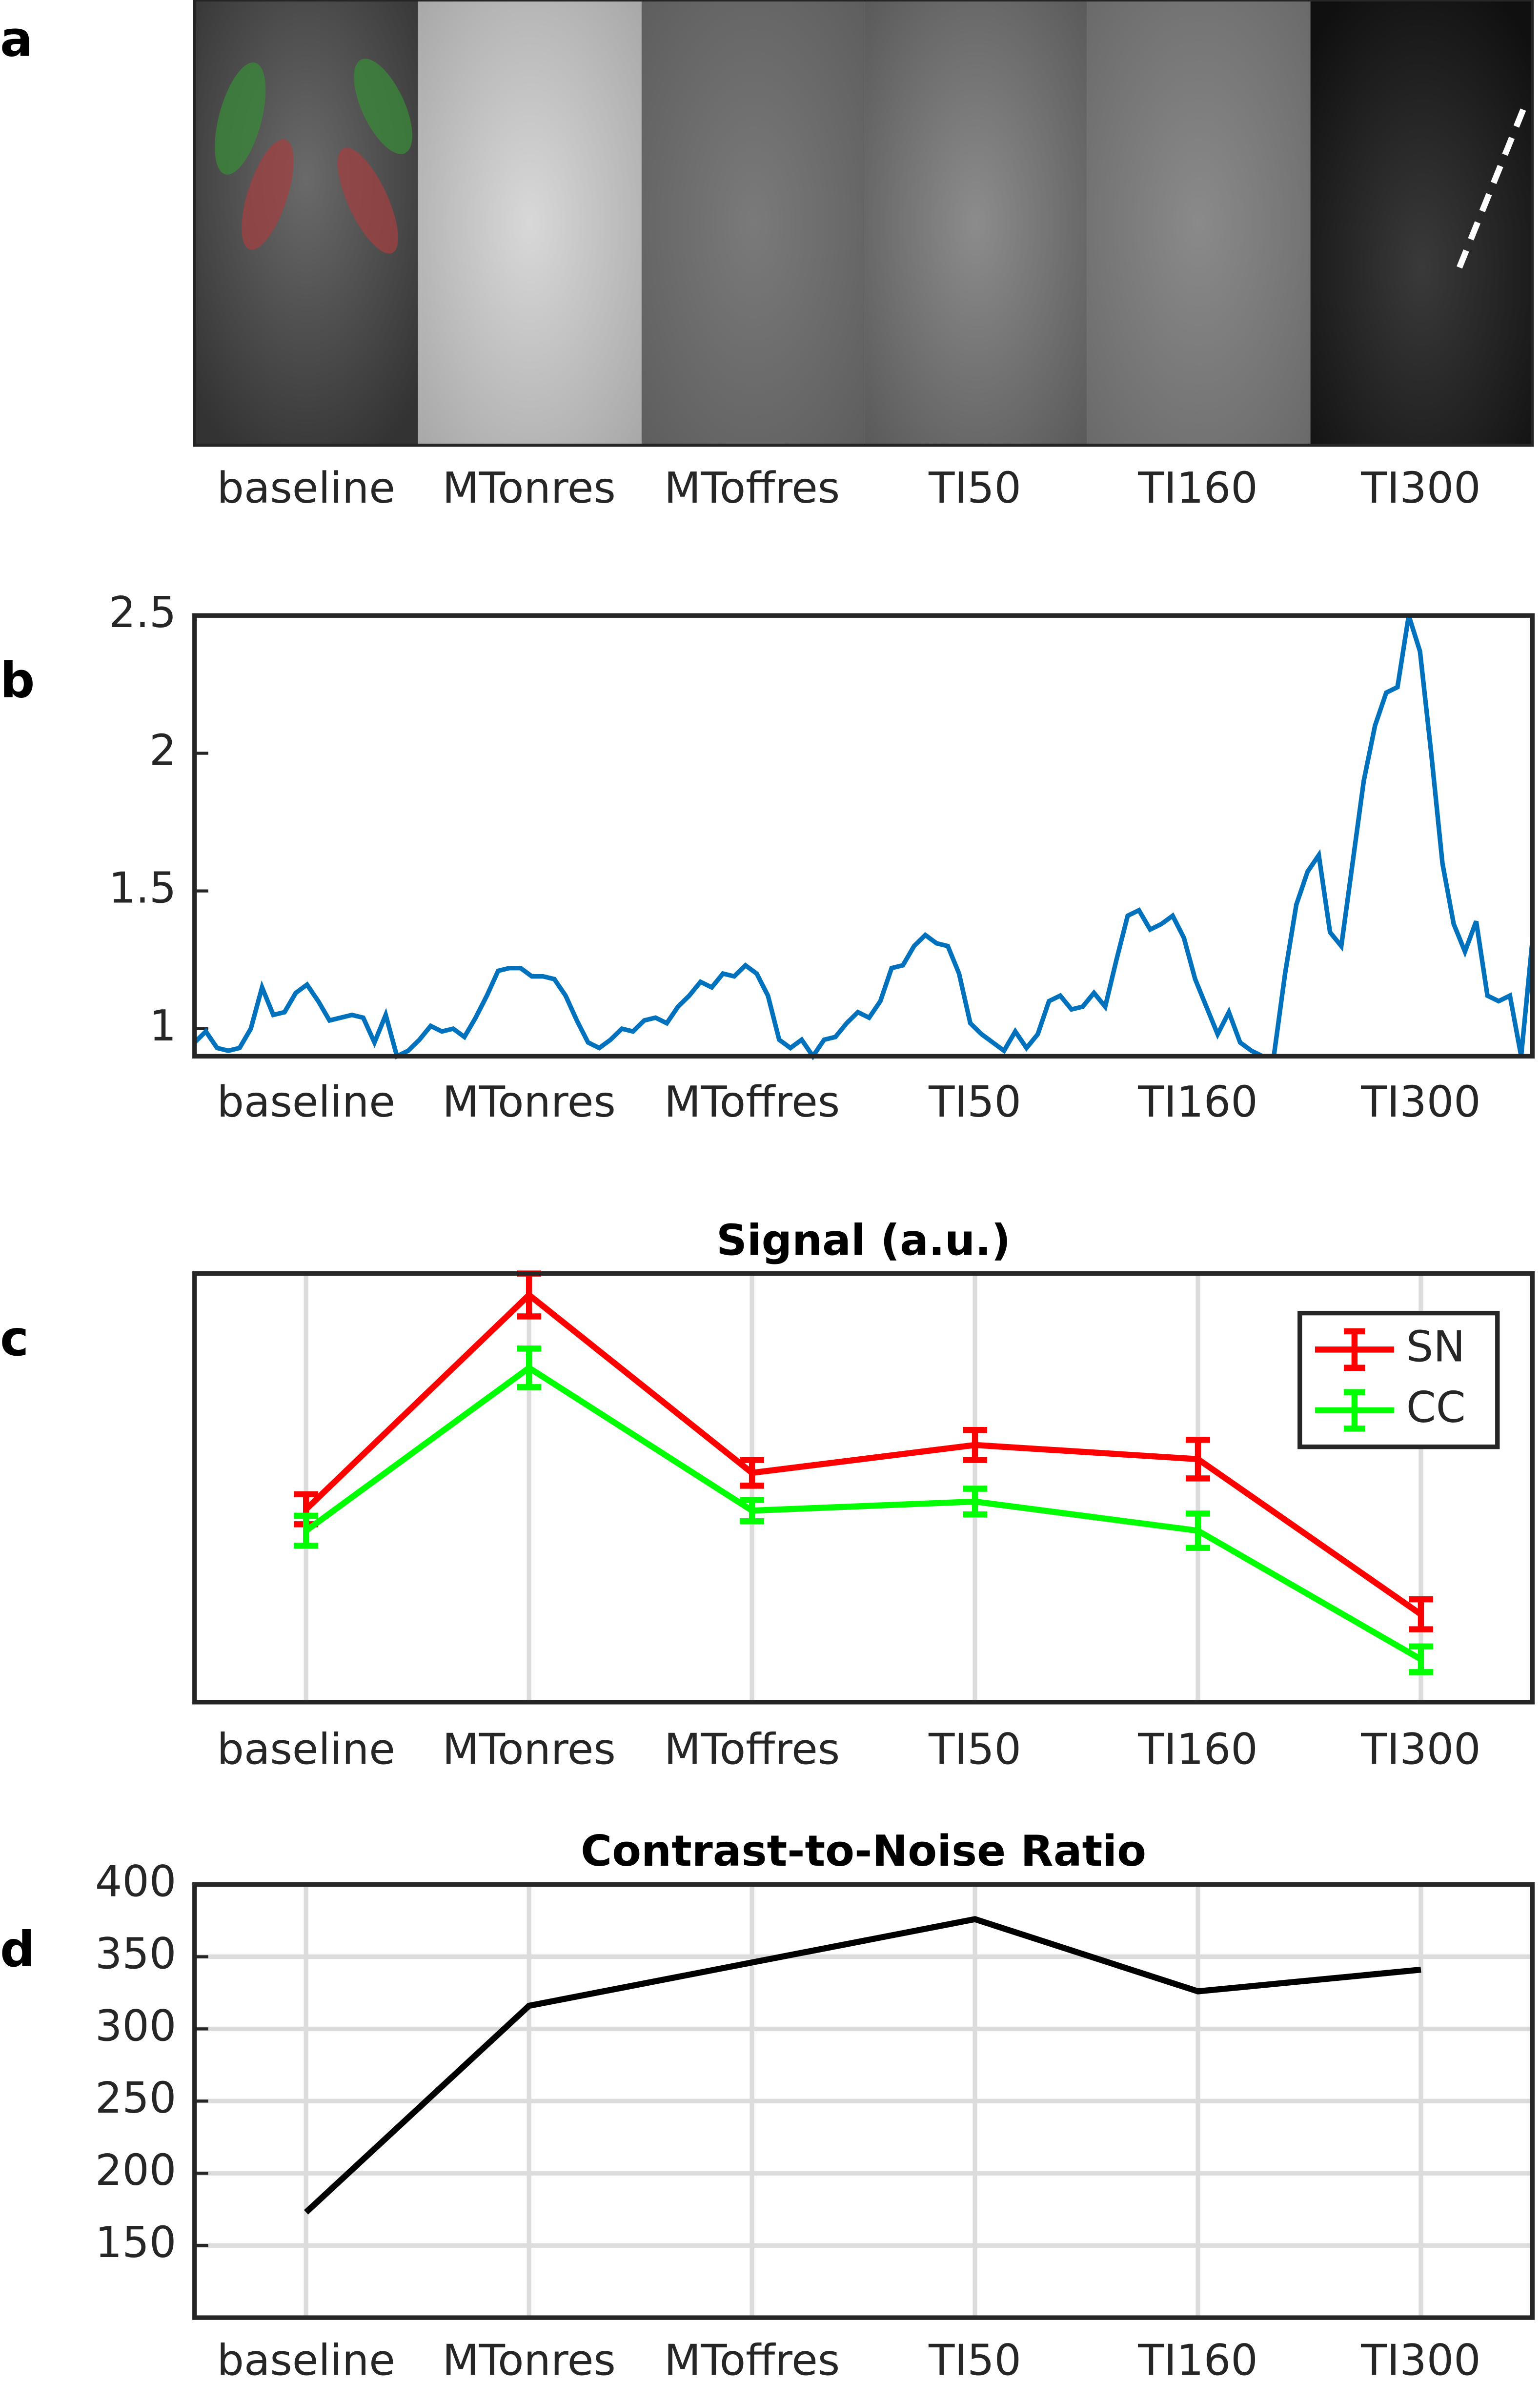 The image size is (1540, 2383). I want to click on y-tick-label: 2, so click(162, 750).